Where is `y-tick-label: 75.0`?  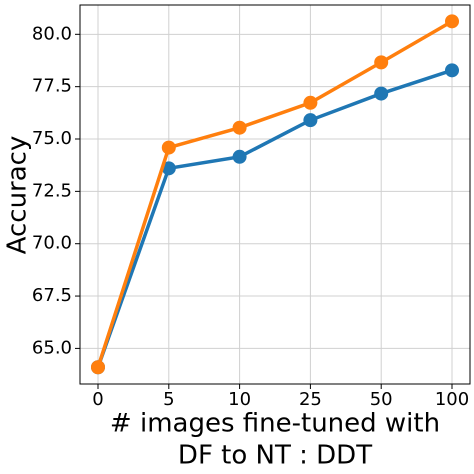
y-tick-label: 75.0 is located at coordinates (52, 138).